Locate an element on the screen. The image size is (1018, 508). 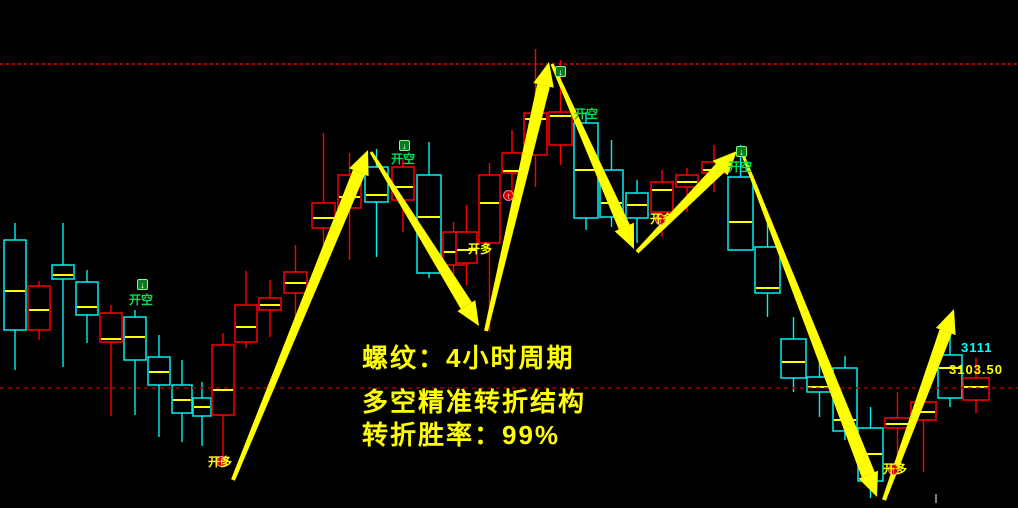
annotation-line-2: 多空精准转折结构 is located at coordinates (474, 402).